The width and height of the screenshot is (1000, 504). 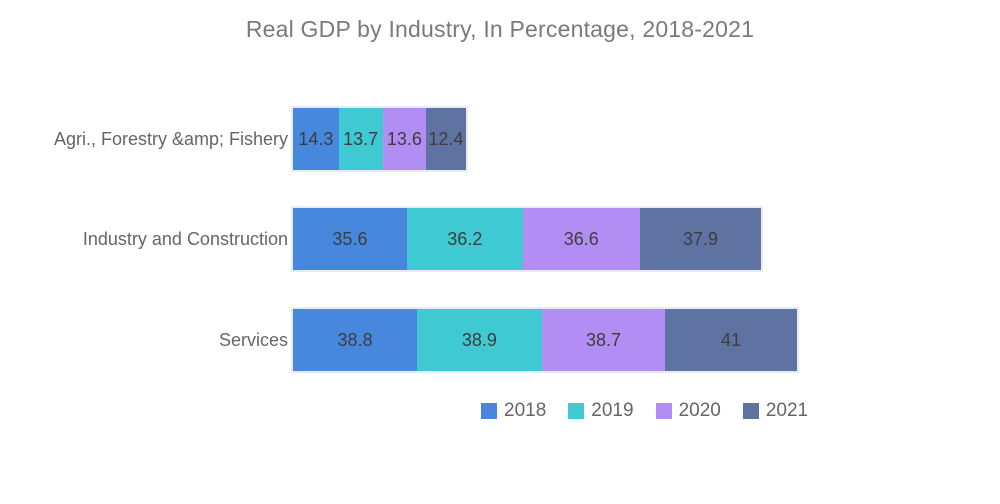 I want to click on bar-segment-2021: 12.4, so click(x=446, y=139).